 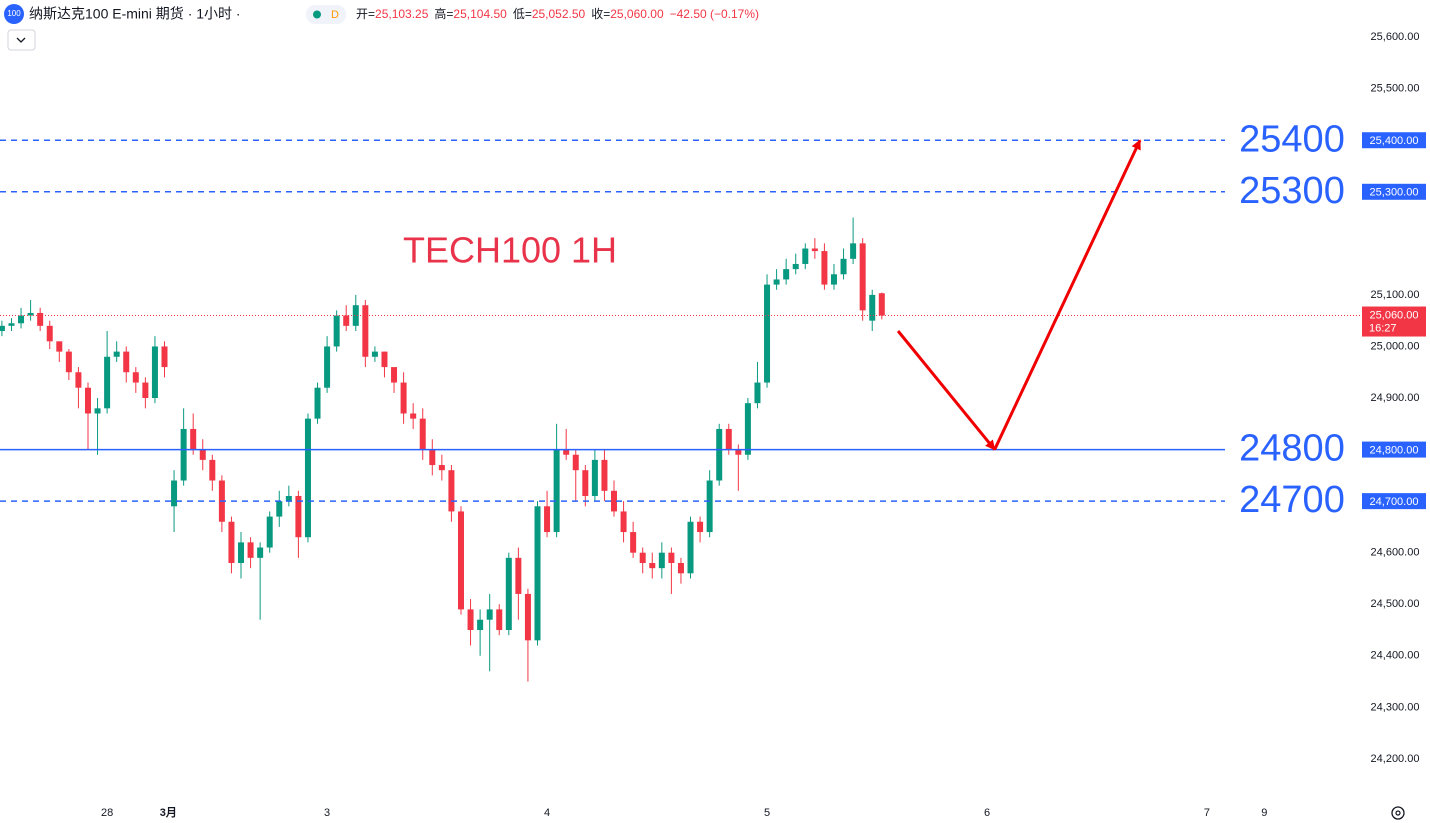 What do you see at coordinates (559, 14) in the screenshot?
I see `ohlc-value: 25,052.50` at bounding box center [559, 14].